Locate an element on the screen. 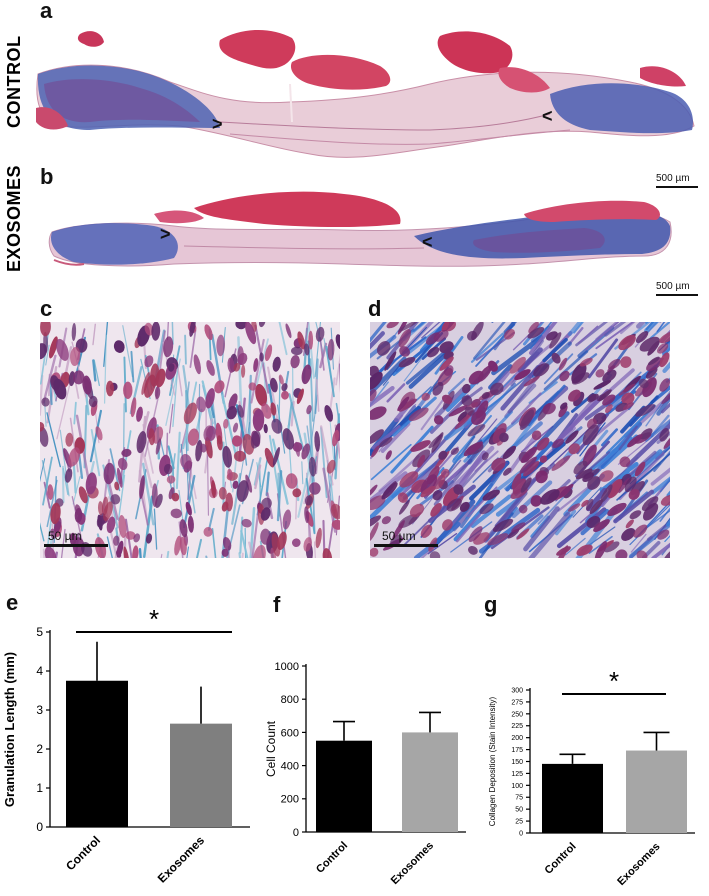 Image resolution: width=709 pixels, height=896 pixels. y-tick-label: 50 is located at coordinates (519, 810).